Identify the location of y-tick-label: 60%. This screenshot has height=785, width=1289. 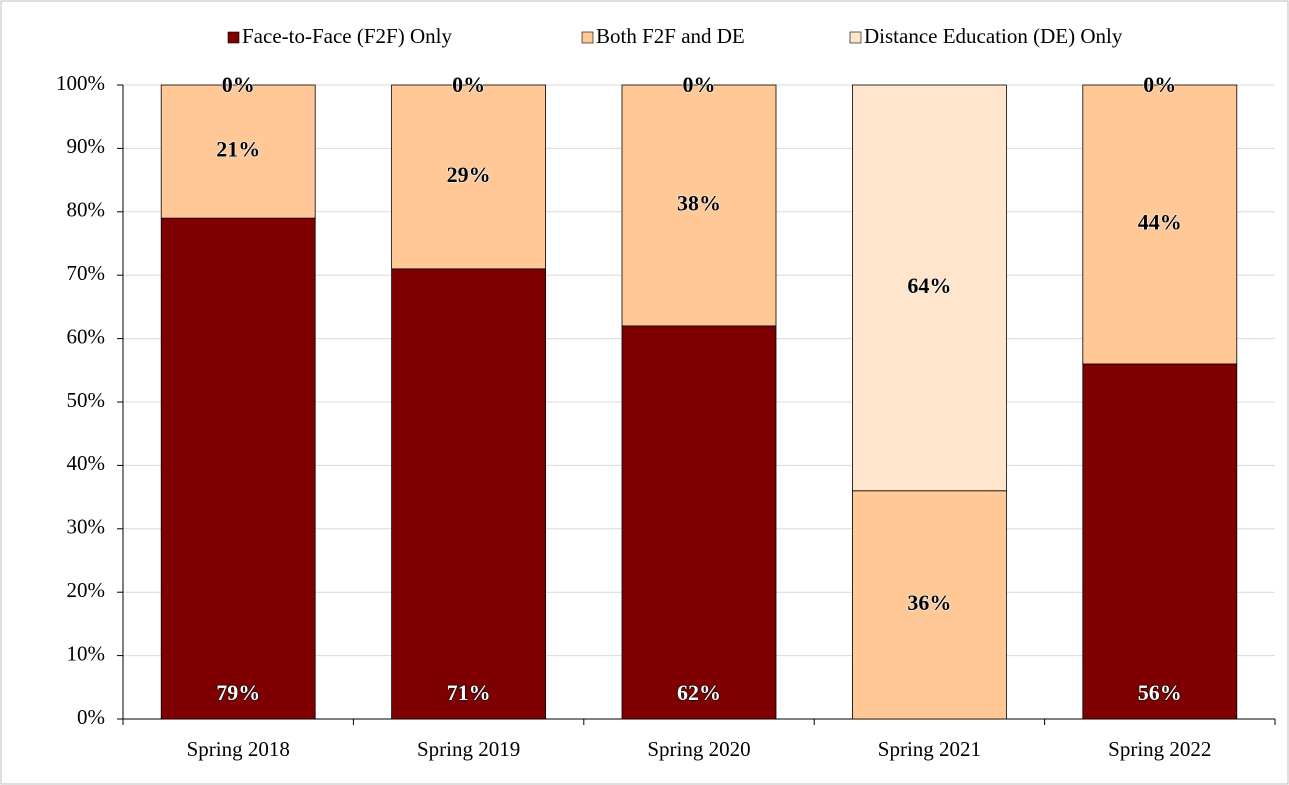
(86, 336).